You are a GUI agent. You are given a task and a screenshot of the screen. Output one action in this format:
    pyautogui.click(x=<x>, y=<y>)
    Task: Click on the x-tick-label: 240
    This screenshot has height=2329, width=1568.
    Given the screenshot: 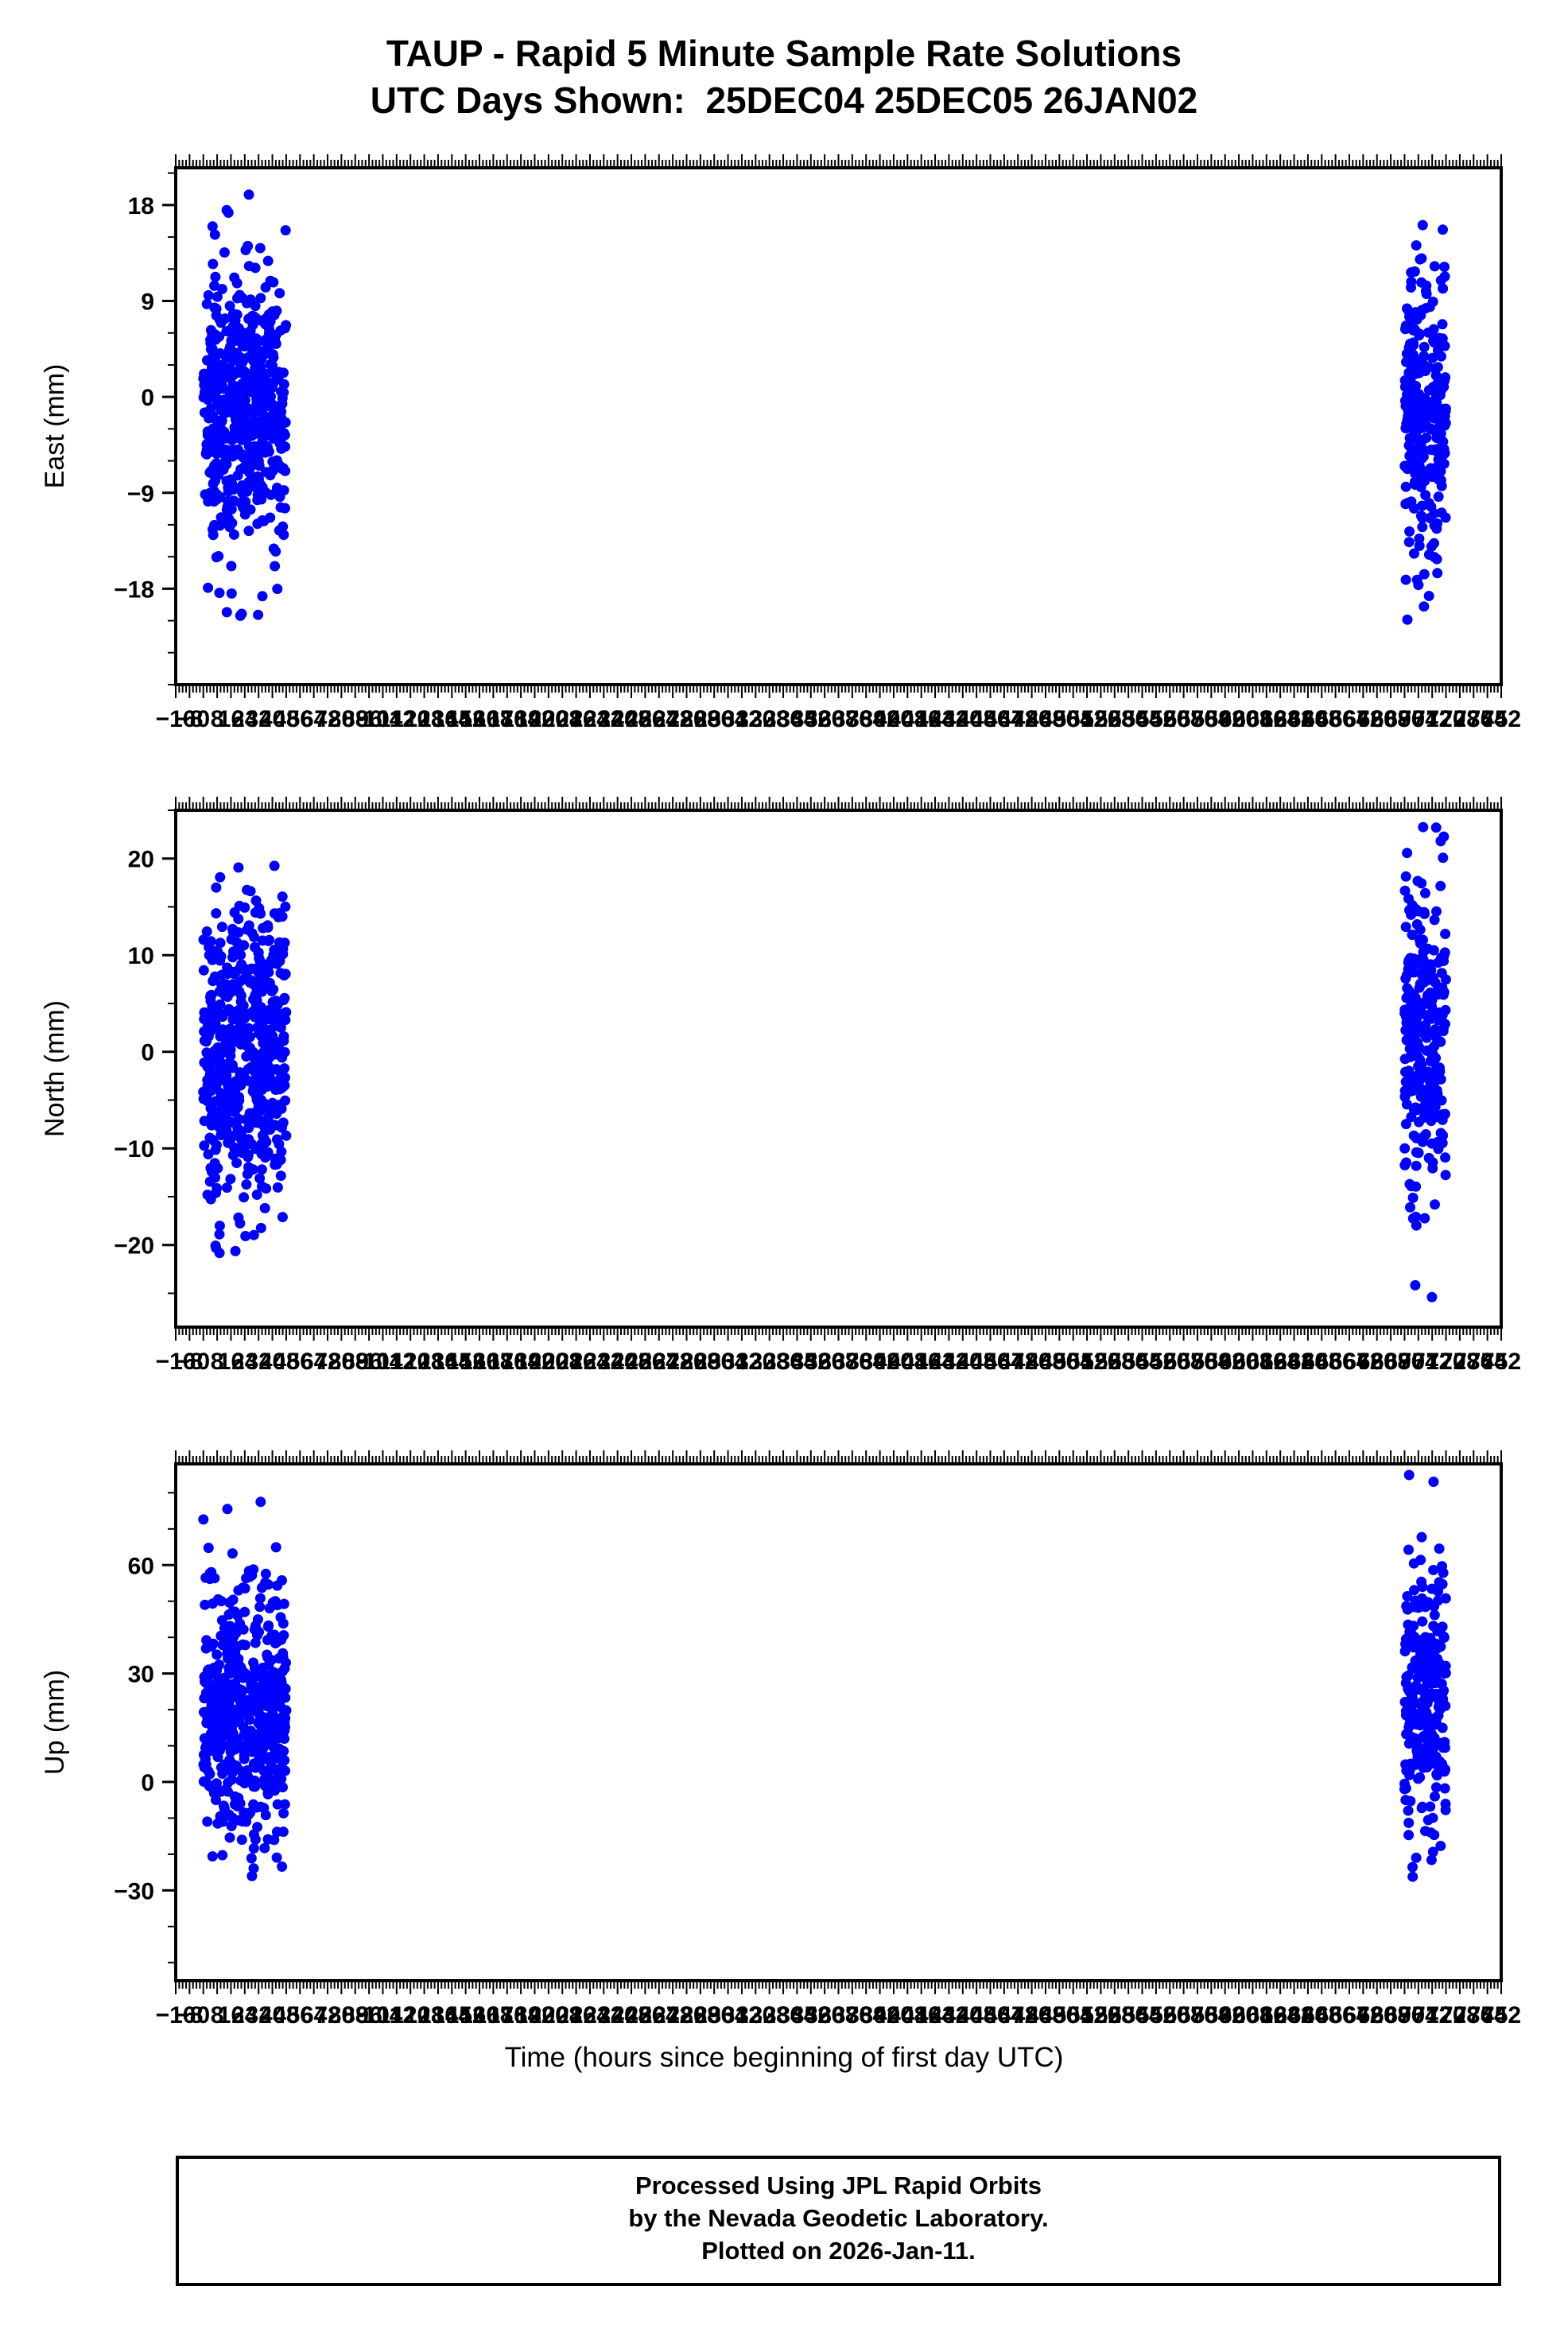 What is the action you would take?
    pyautogui.click(x=618, y=2015)
    